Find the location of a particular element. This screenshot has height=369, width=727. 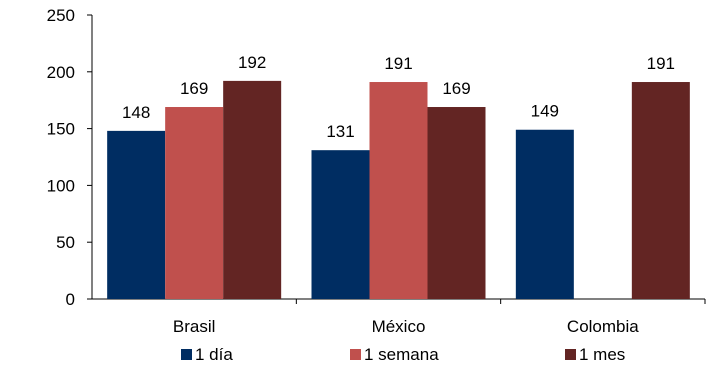

category-label: México is located at coordinates (399, 326).